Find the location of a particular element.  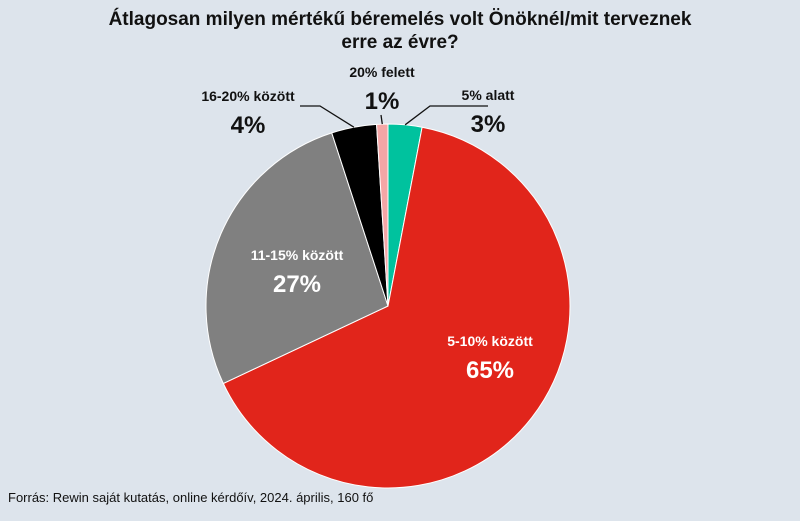

leader-line-20-felett is located at coordinates (381, 119).